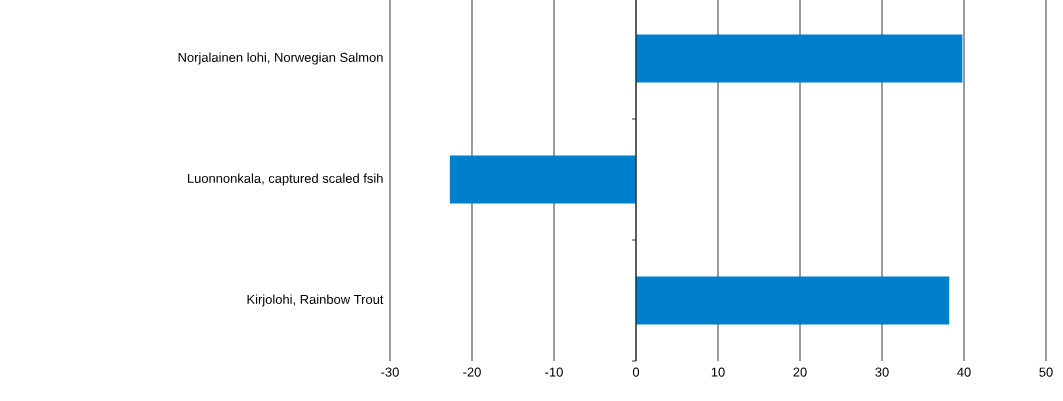 The height and width of the screenshot is (401, 1063). Describe the element at coordinates (390, 372) in the screenshot. I see `x-tick-label: -30` at that location.